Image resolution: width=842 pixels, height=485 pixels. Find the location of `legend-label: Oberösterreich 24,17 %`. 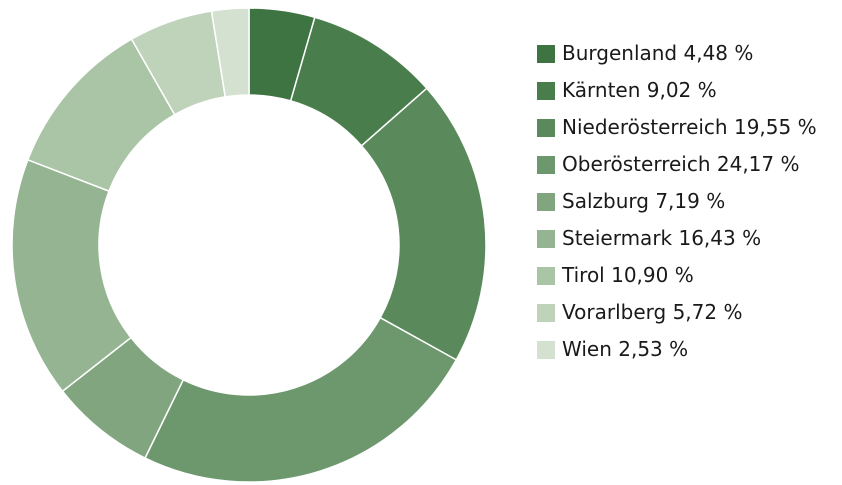

legend-label: Oberösterreich 24,17 % is located at coordinates (681, 164).